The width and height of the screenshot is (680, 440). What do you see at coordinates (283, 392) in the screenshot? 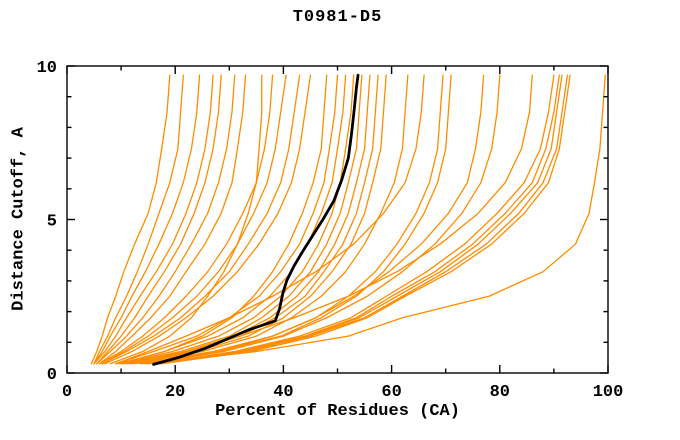
I see `x-tick-label: 40` at bounding box center [283, 392].